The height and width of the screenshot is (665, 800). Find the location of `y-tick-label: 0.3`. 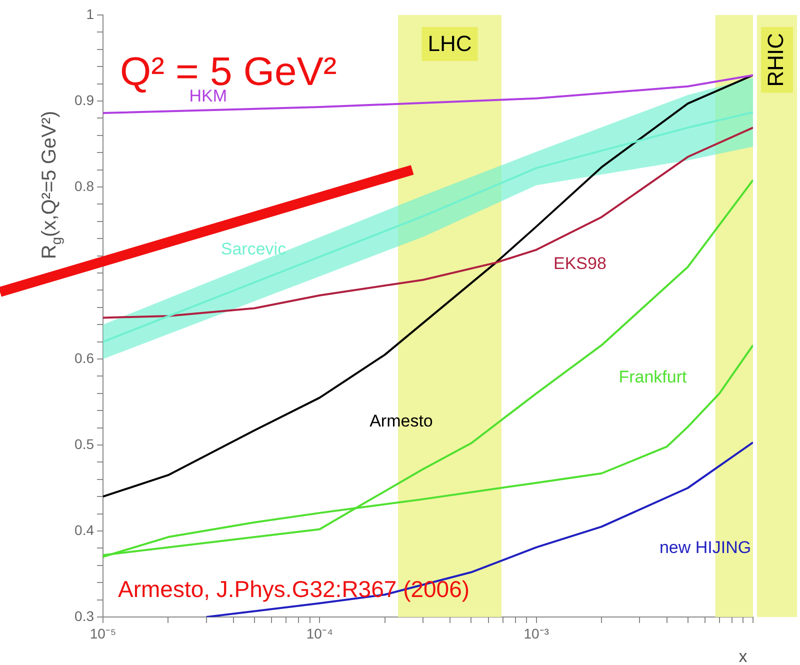

y-tick-label: 0.3 is located at coordinates (84, 616).